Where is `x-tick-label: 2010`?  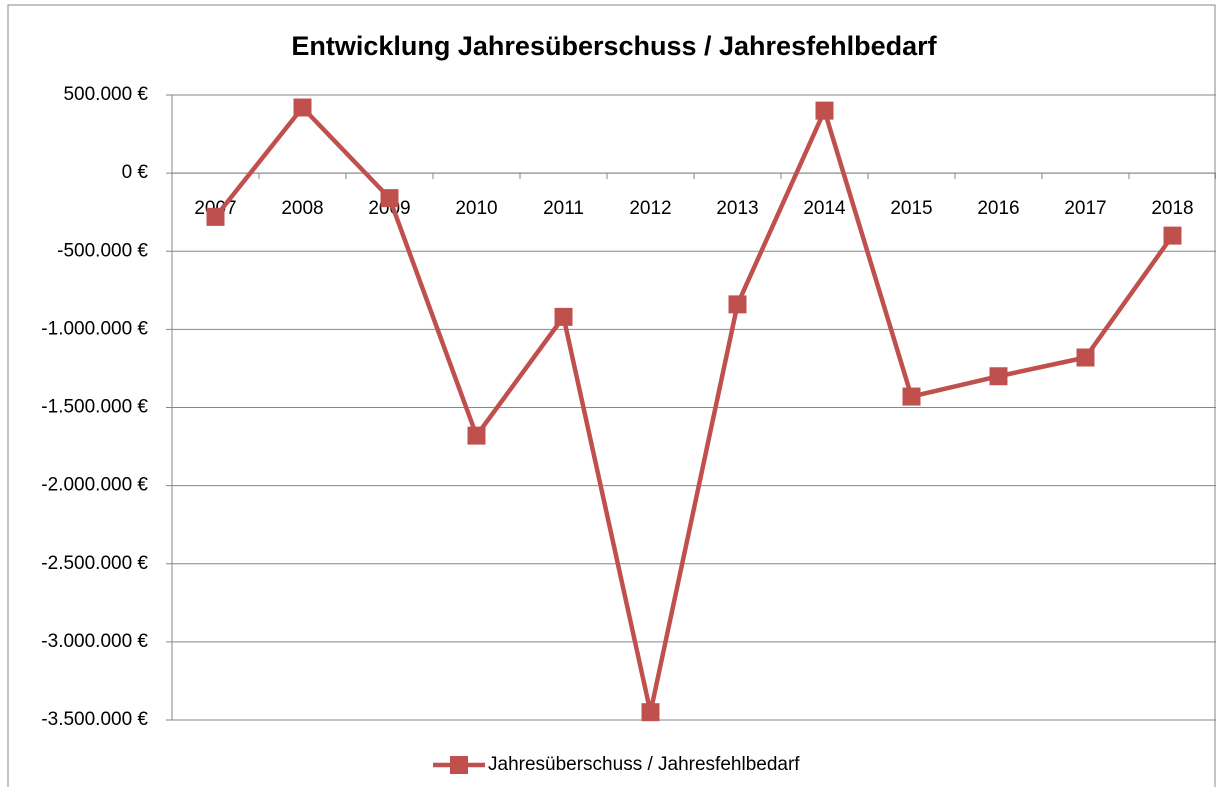
x-tick-label: 2010 is located at coordinates (476, 208).